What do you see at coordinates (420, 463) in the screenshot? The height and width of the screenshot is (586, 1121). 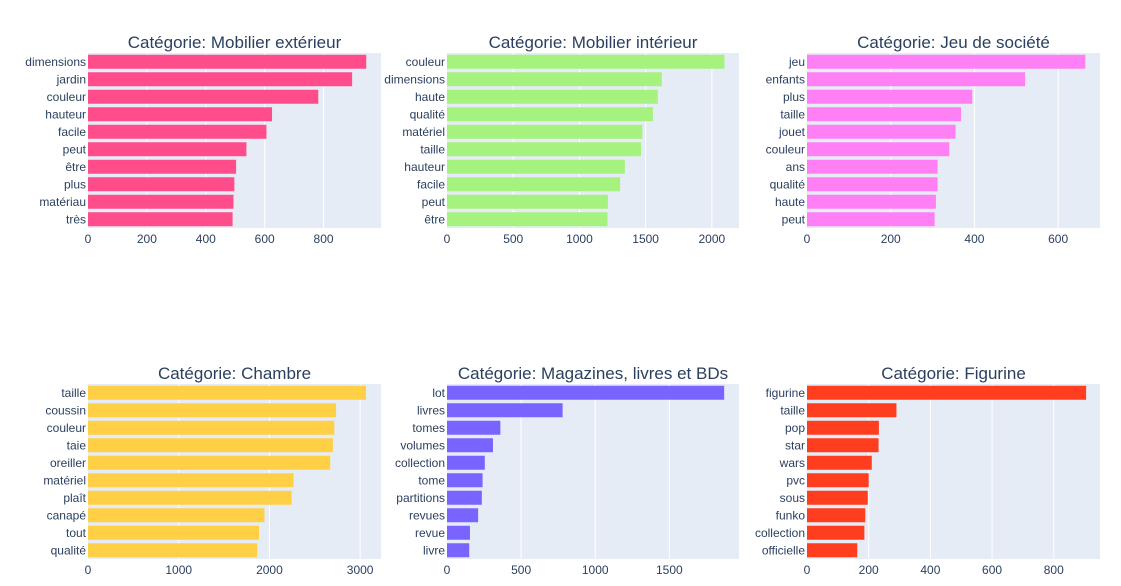 I see `category-tick-label: collection` at bounding box center [420, 463].